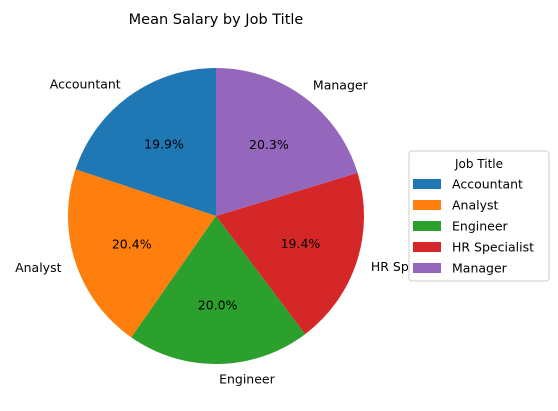 This screenshot has height=411, width=558. I want to click on legend-frame, so click(479, 216).